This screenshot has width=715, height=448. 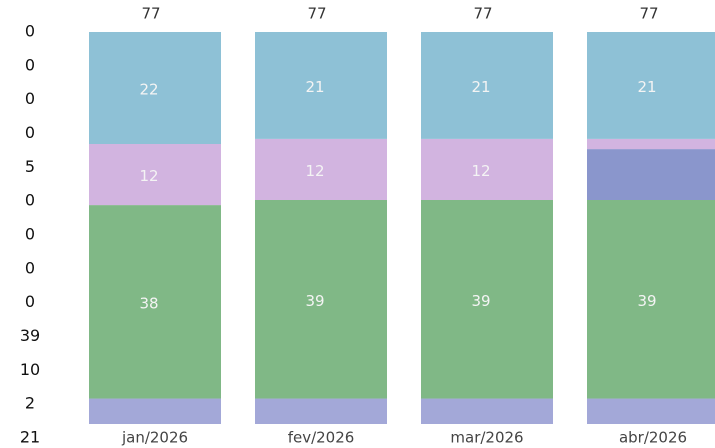 I want to click on x-tick-label: jan/2026, so click(x=154, y=438).